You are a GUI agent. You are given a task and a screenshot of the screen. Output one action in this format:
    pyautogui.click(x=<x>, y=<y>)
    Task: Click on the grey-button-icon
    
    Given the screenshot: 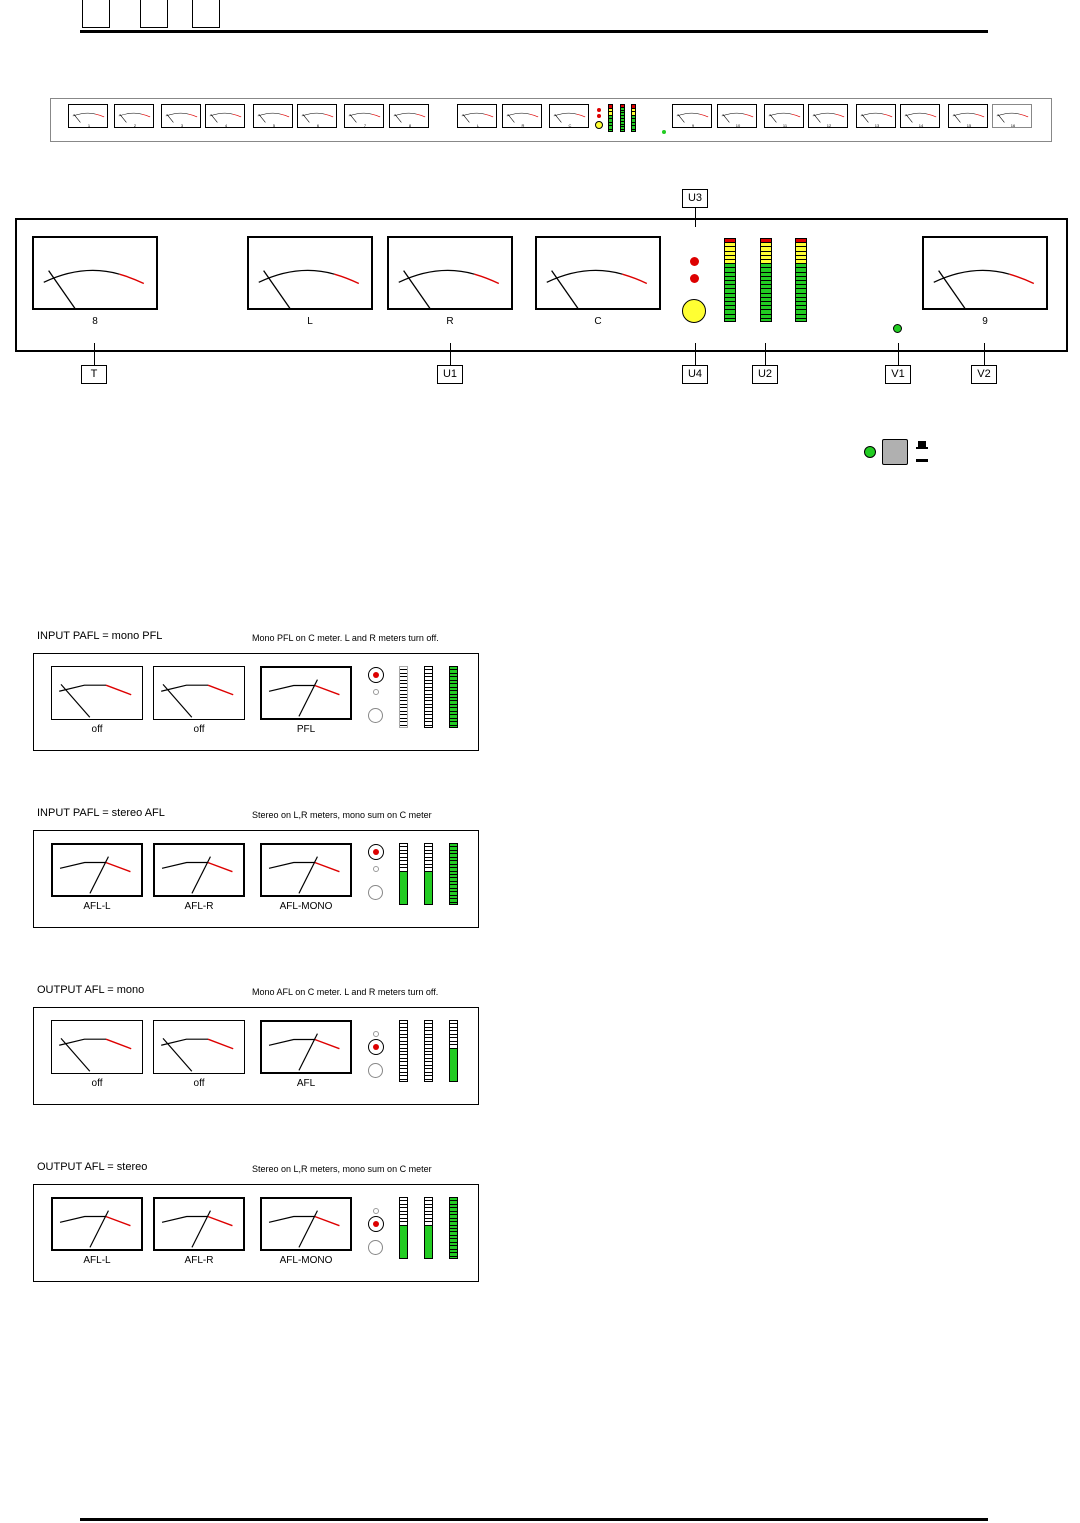 What is the action you would take?
    pyautogui.click(x=895, y=452)
    